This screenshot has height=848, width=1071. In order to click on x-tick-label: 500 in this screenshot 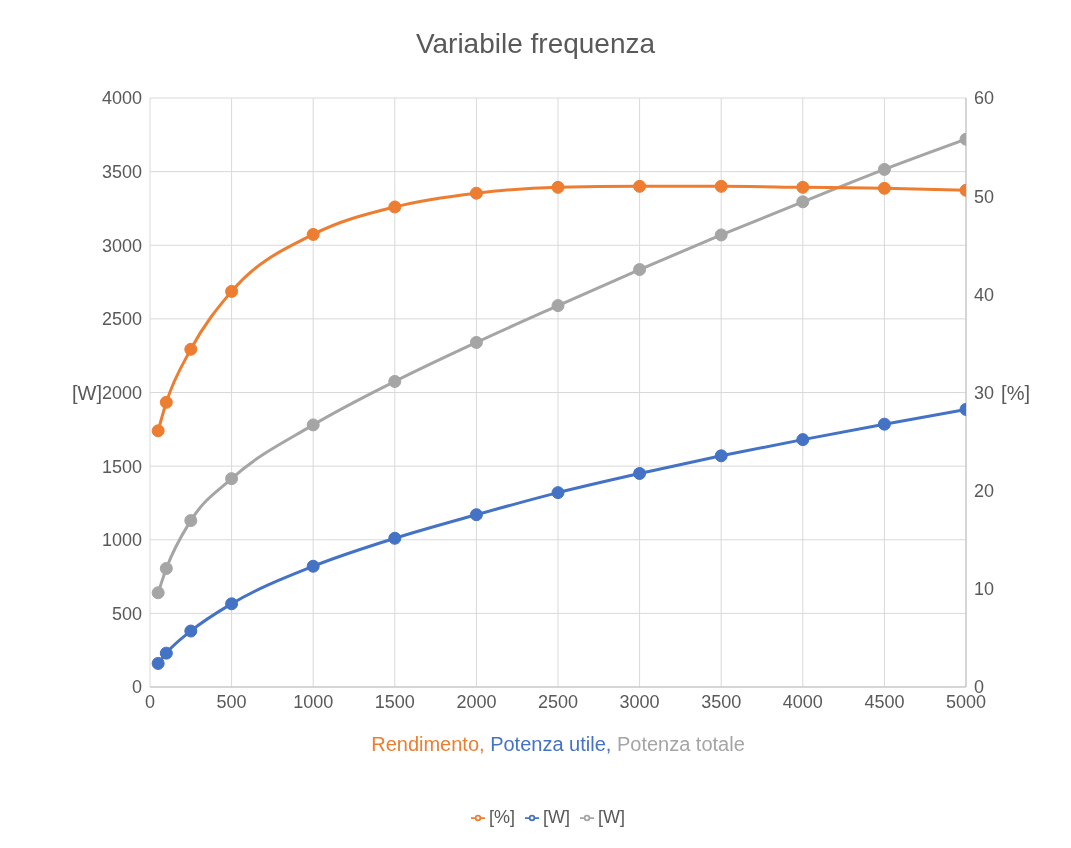, I will do `click(231, 701)`.